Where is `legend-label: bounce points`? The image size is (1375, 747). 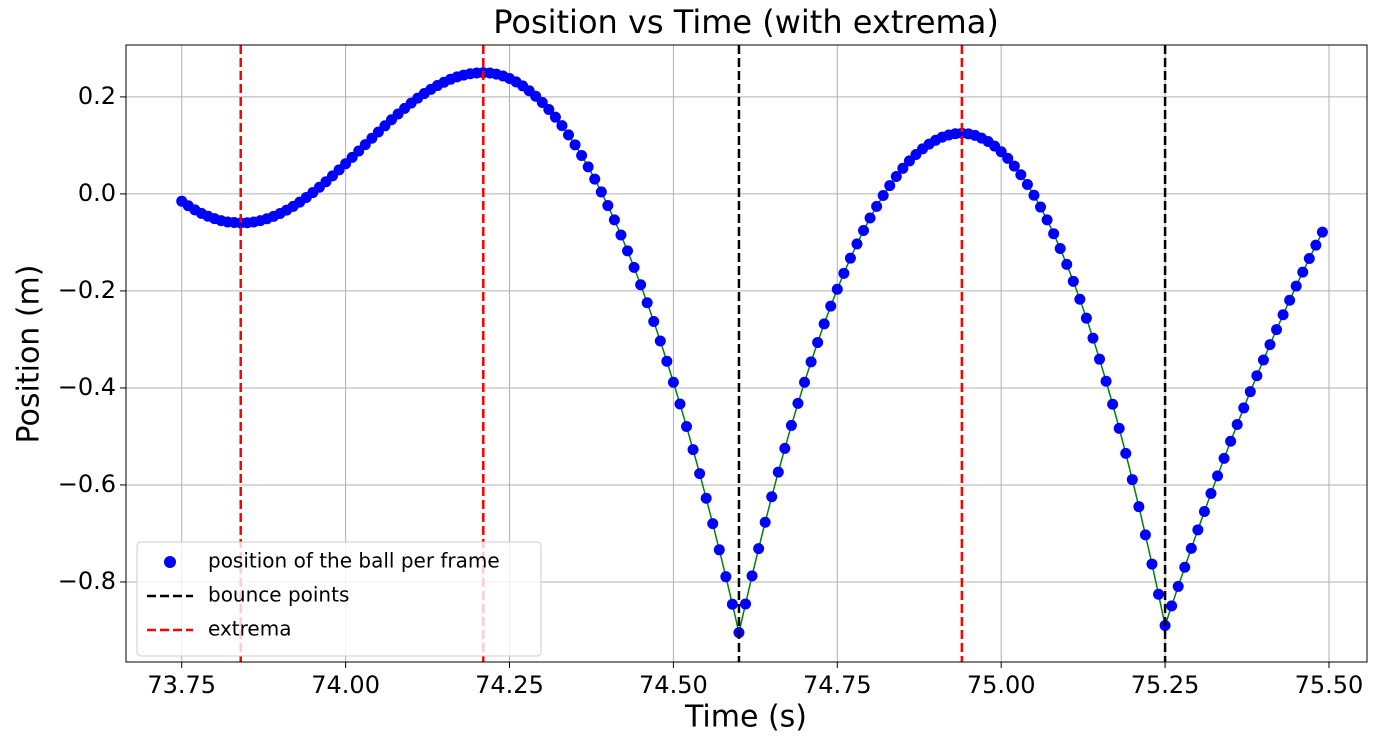 legend-label: bounce points is located at coordinates (278, 595).